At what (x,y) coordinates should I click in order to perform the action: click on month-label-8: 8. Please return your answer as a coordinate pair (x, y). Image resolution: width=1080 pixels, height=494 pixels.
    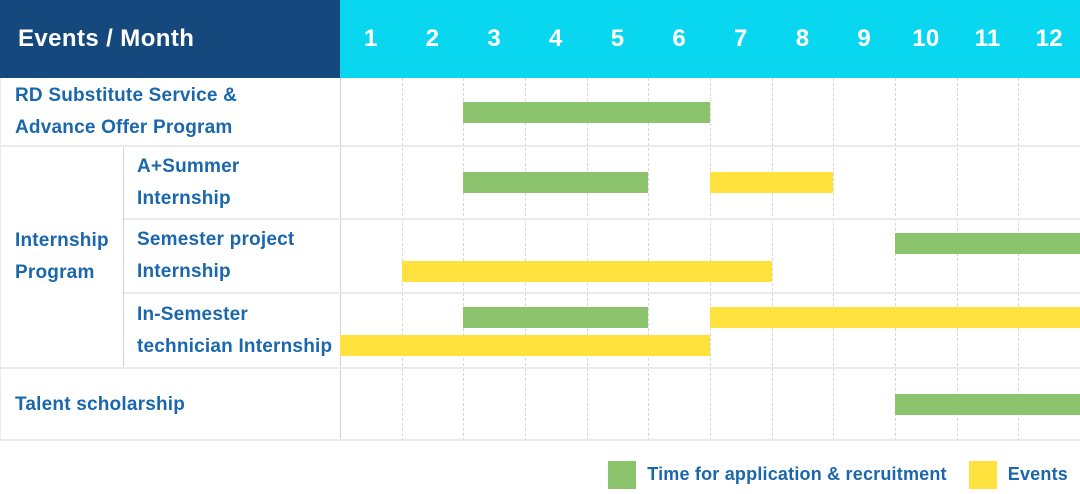
    Looking at the image, I should click on (802, 38).